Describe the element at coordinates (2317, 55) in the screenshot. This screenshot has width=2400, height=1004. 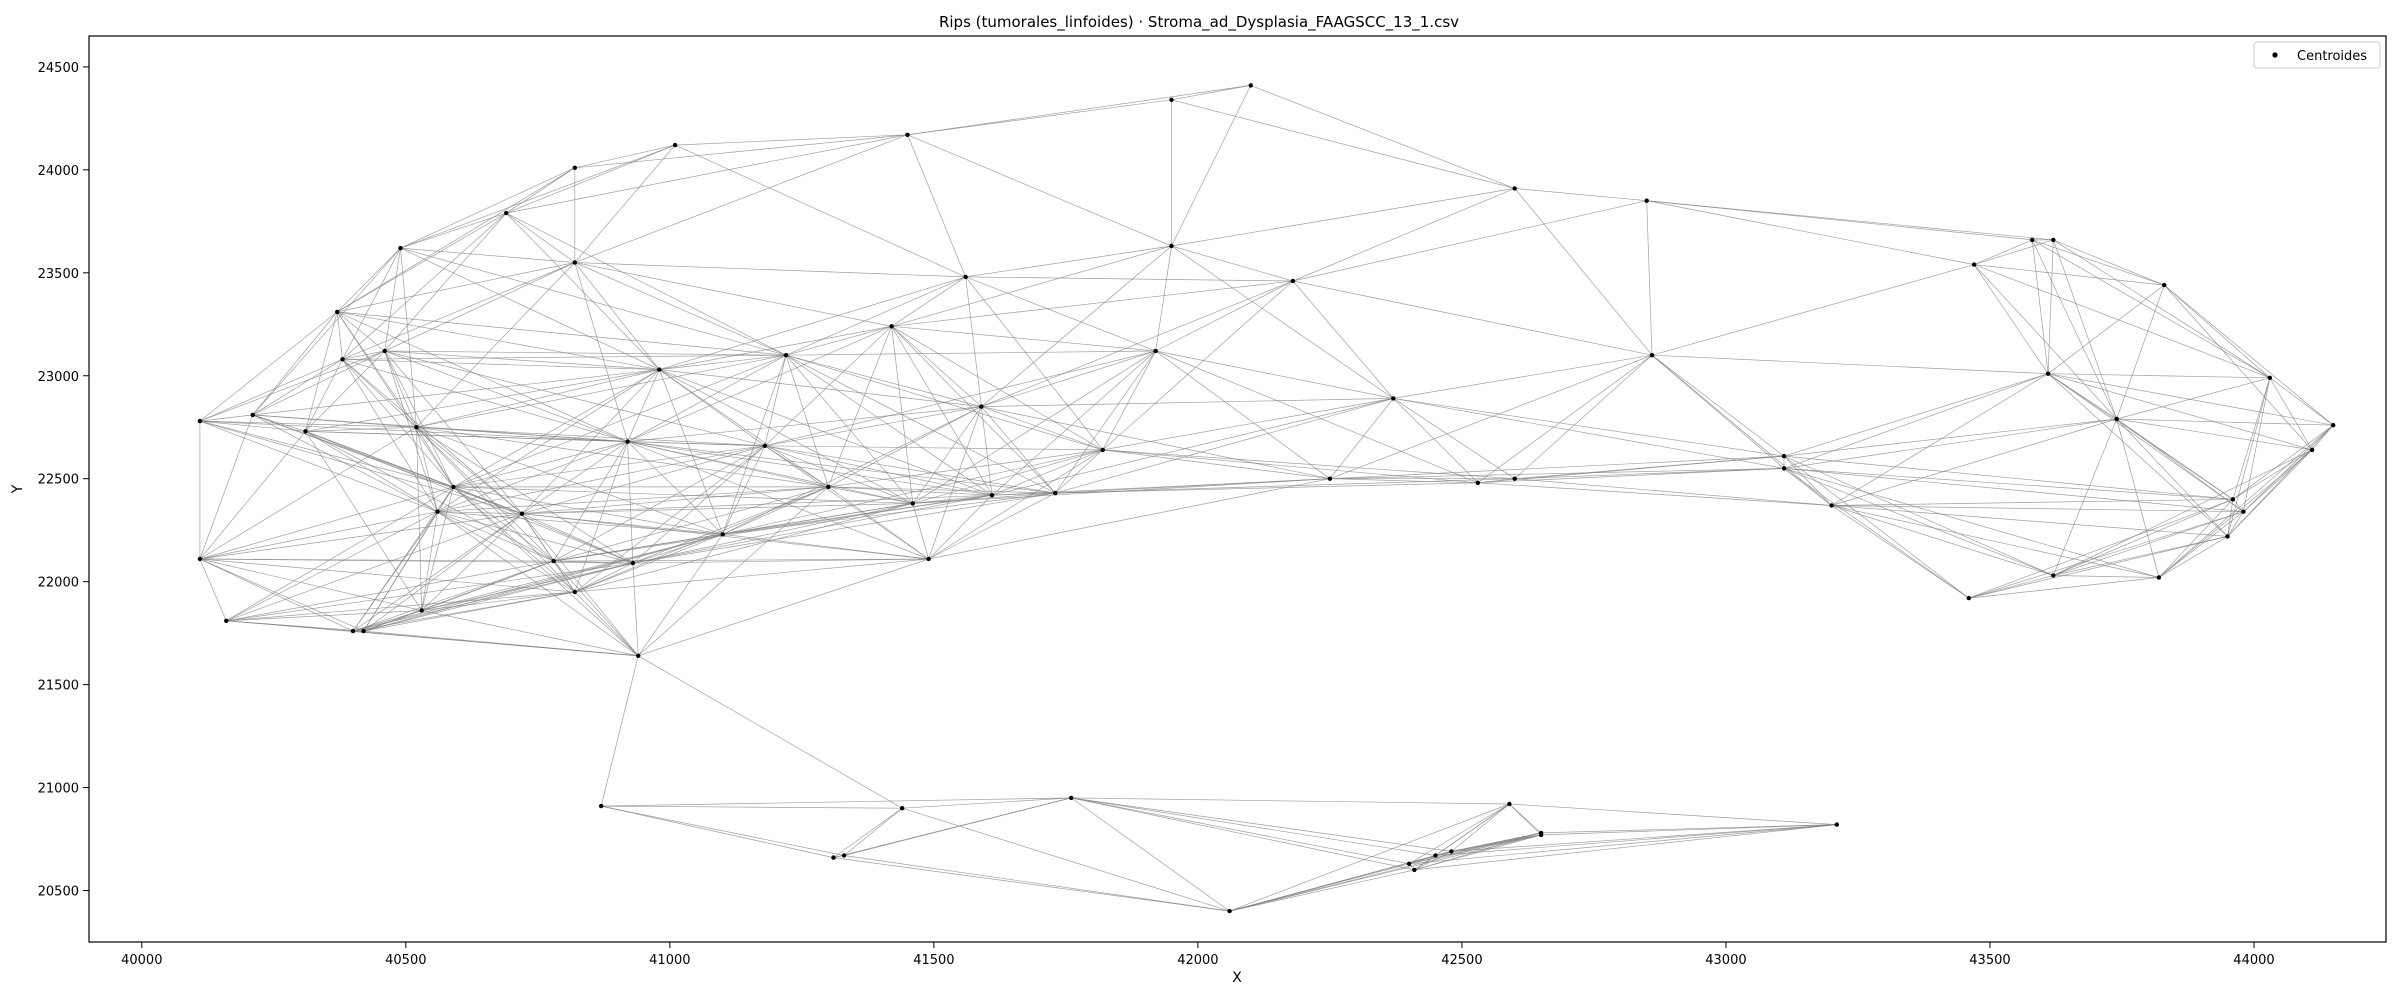
I see `legend-box` at that location.